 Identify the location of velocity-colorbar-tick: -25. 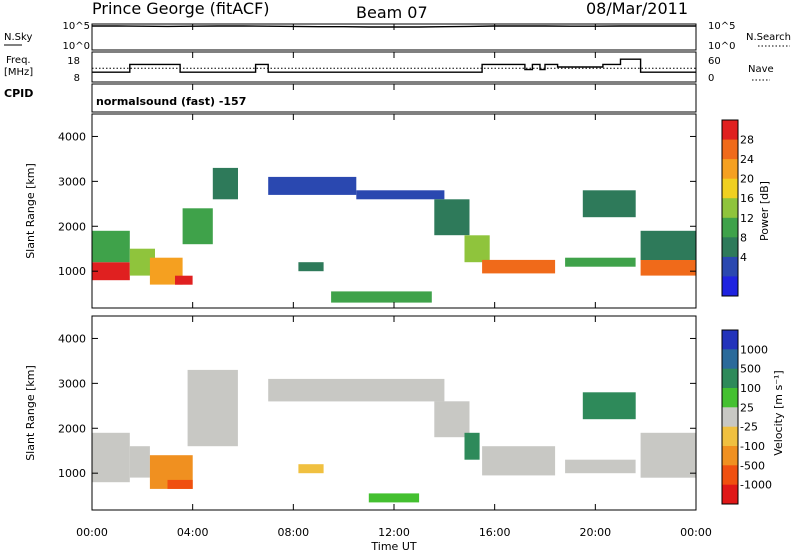
(749, 427).